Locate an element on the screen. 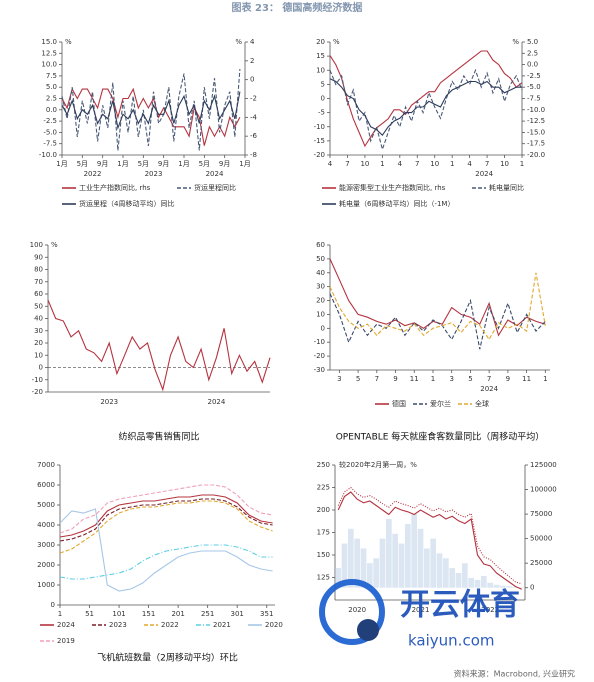 This screenshot has height=682, width=594. year-label: 2021 is located at coordinates (421, 610).